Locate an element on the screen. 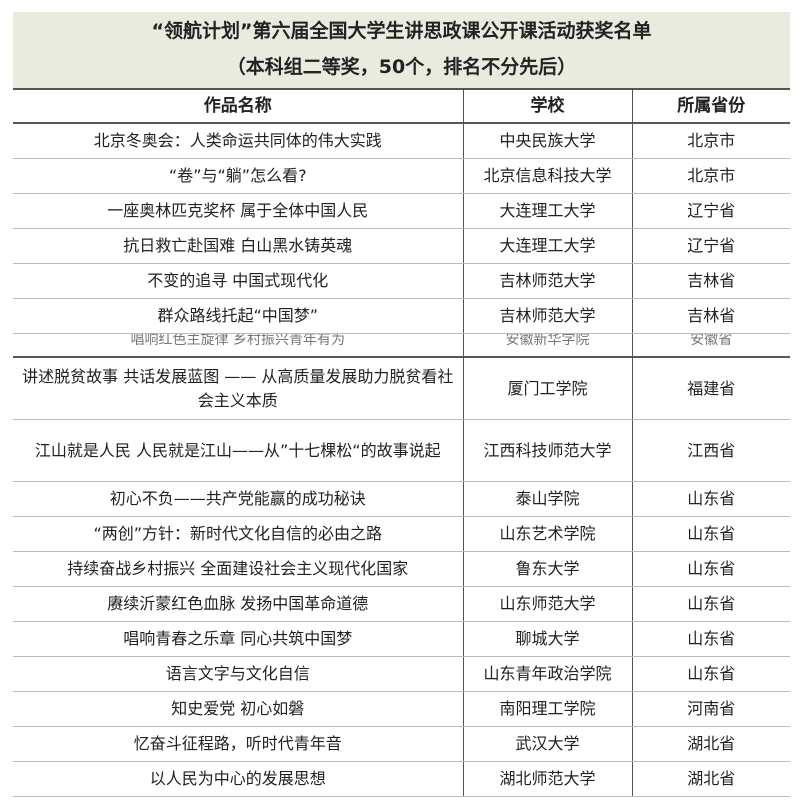 The height and width of the screenshot is (800, 800). table-row: 持续奋战乡村振兴 全面建设社会主义现代化国家 鲁东大学 山东省 is located at coordinates (401, 569).